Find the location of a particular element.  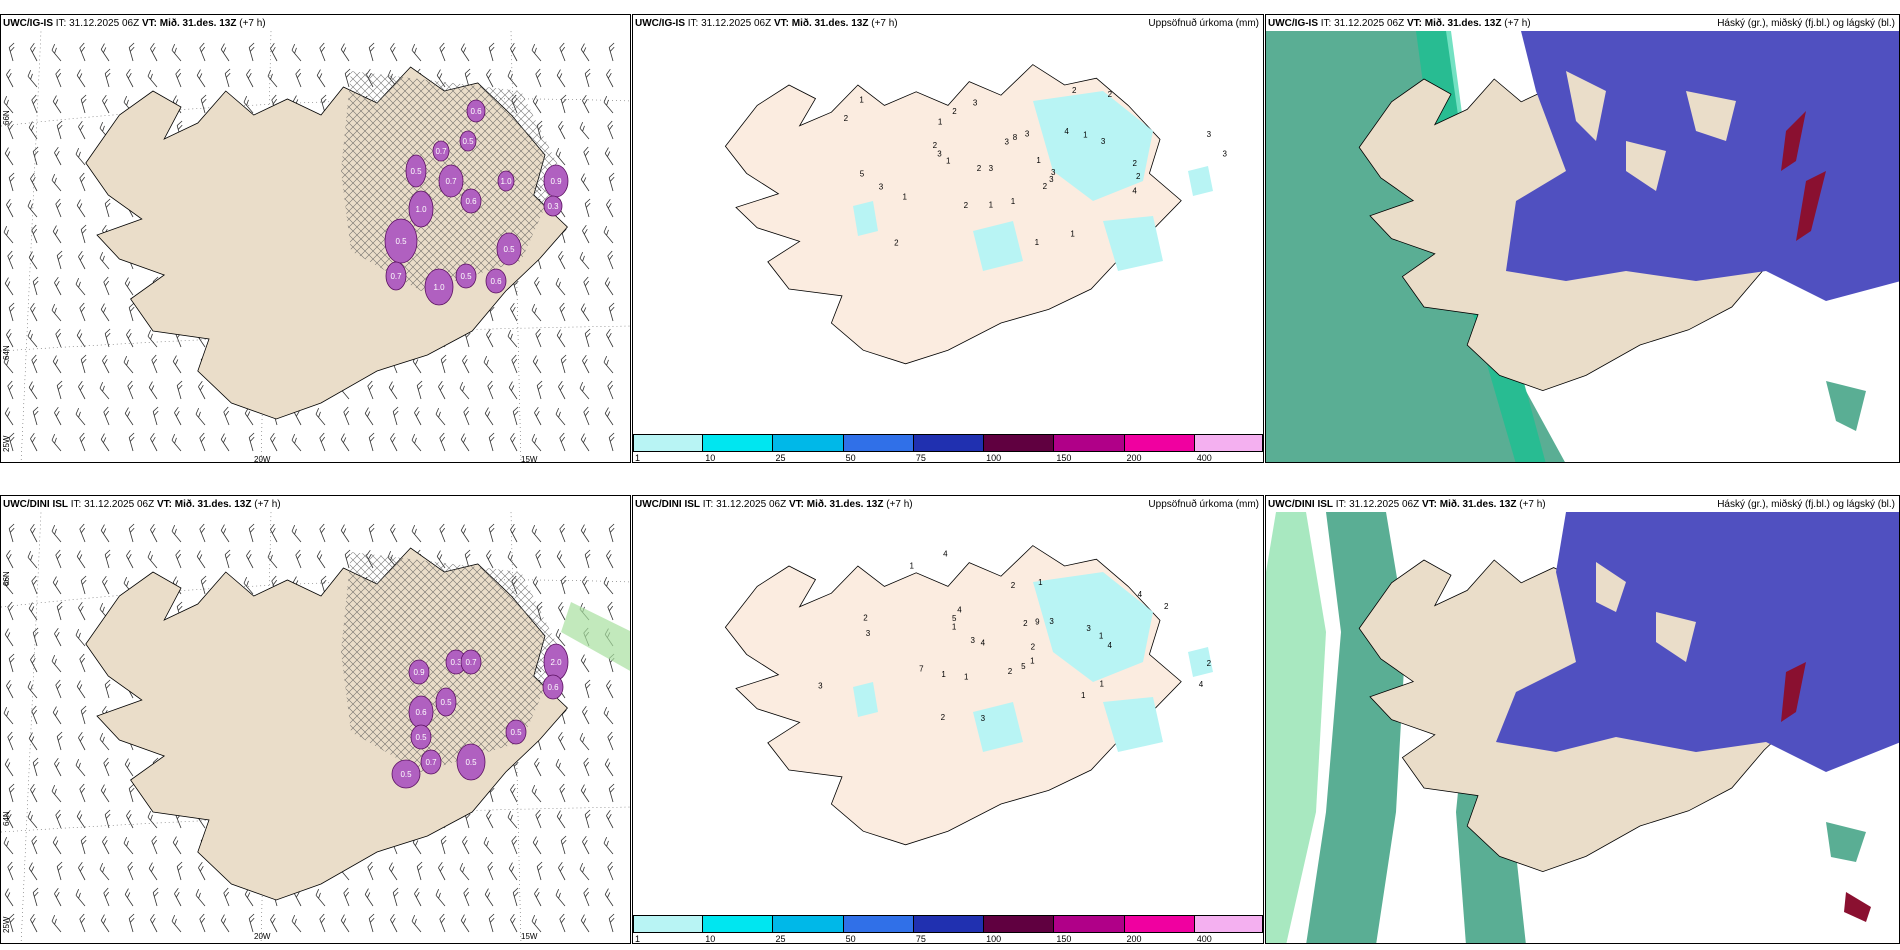

colorbar-label: 100 is located at coordinates (994, 458).